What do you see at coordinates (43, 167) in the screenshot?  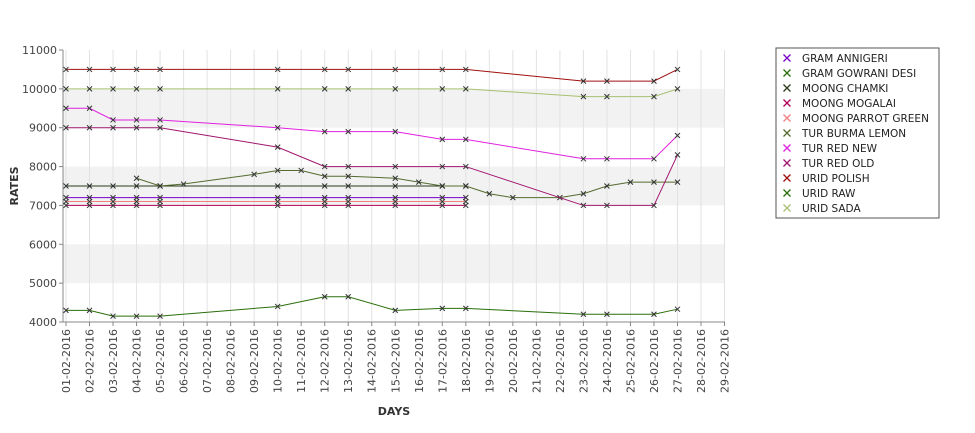 I see `y-tick-label: 8000` at bounding box center [43, 167].